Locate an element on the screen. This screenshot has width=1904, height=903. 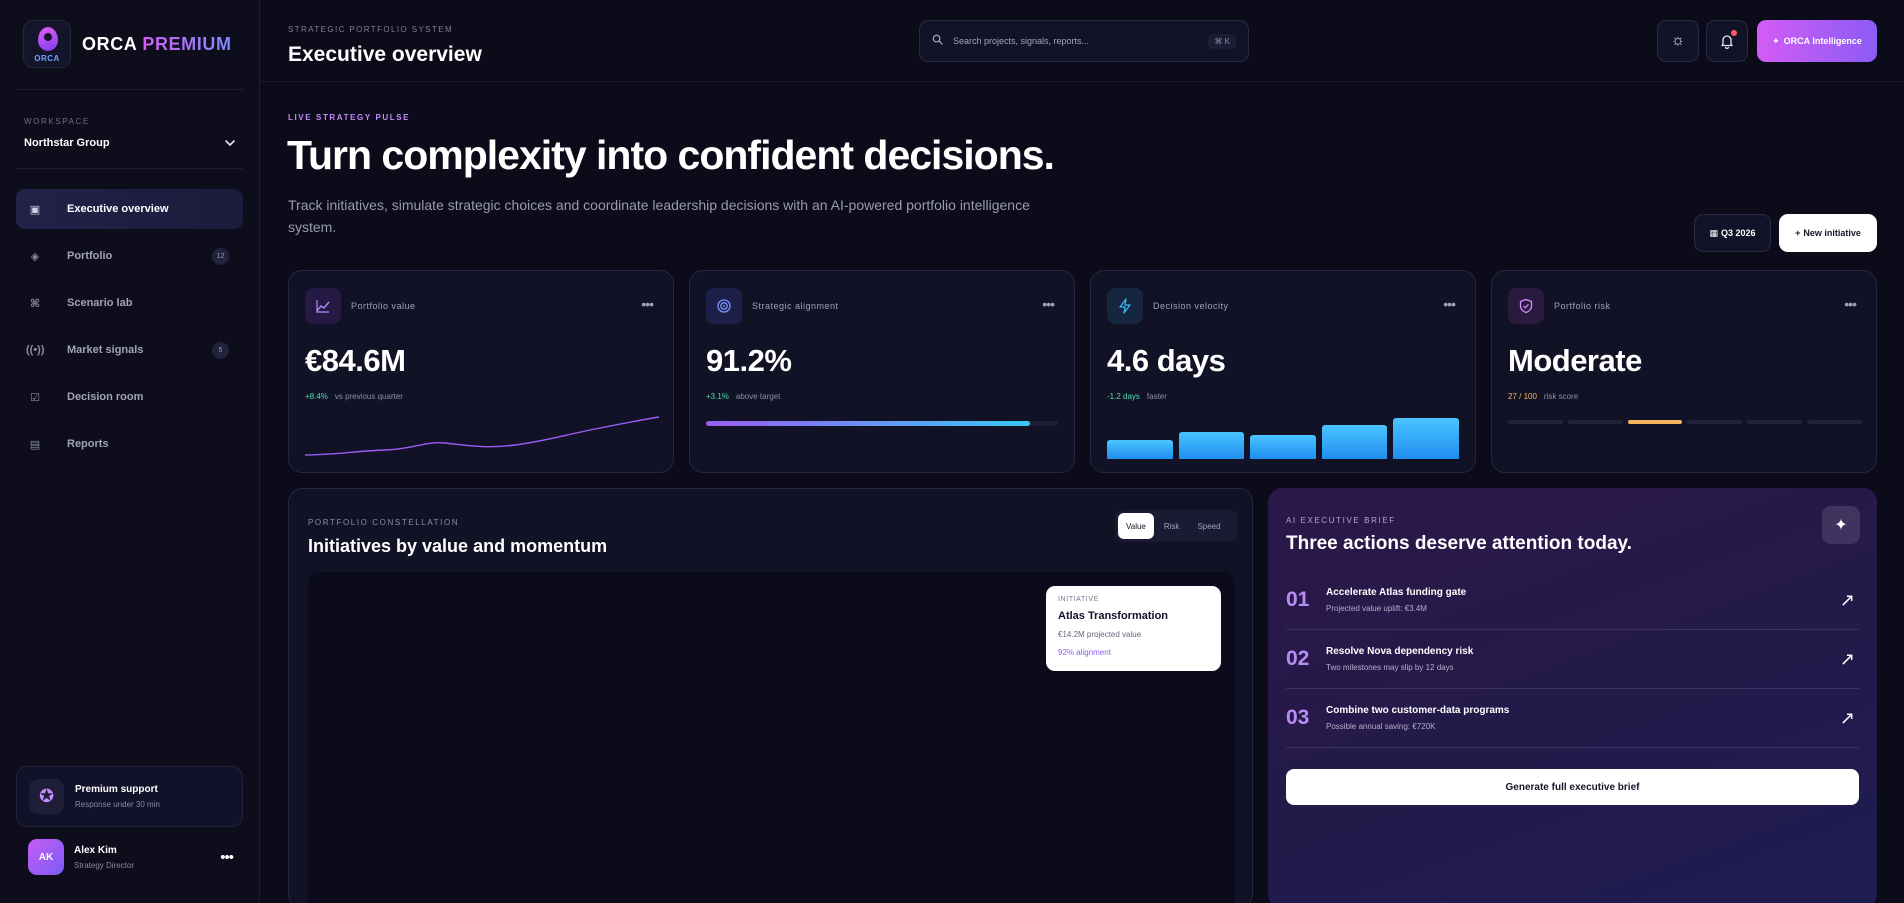
kpi-label: Portfolio value is located at coordinates (383, 306).